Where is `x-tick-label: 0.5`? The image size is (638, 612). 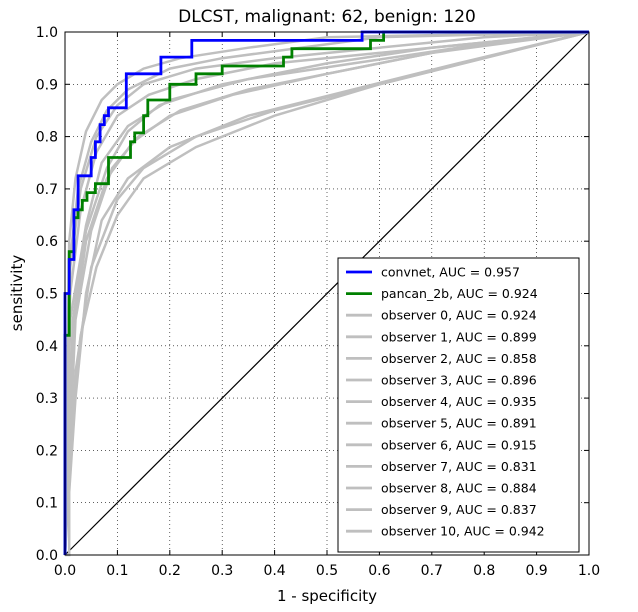 x-tick-label: 0.5 is located at coordinates (327, 571).